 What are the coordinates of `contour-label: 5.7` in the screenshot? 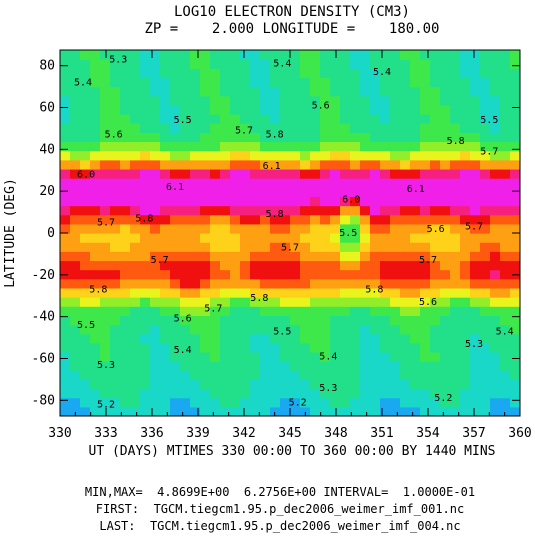 It's located at (474, 227).